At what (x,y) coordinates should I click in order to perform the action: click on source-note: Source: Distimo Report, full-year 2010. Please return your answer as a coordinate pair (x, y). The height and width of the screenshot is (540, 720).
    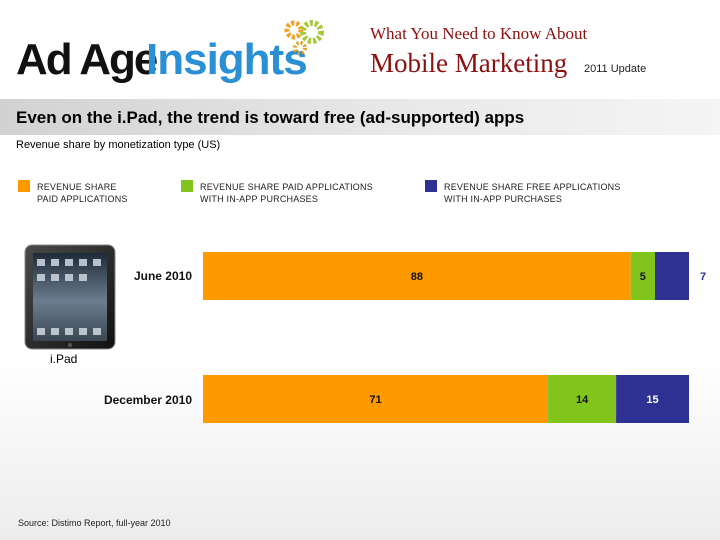
    Looking at the image, I should click on (94, 523).